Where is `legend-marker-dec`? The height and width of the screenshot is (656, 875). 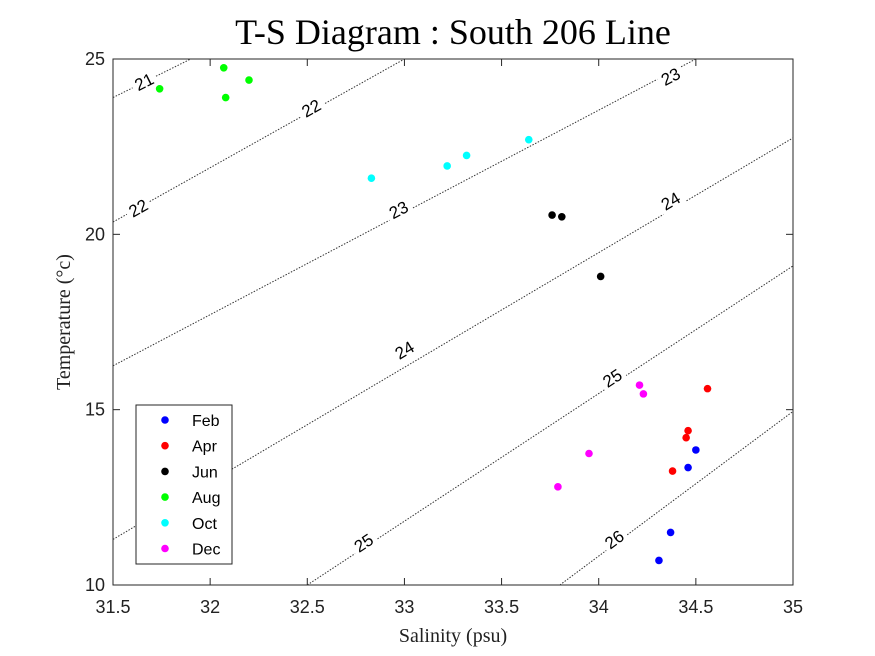 legend-marker-dec is located at coordinates (165, 548).